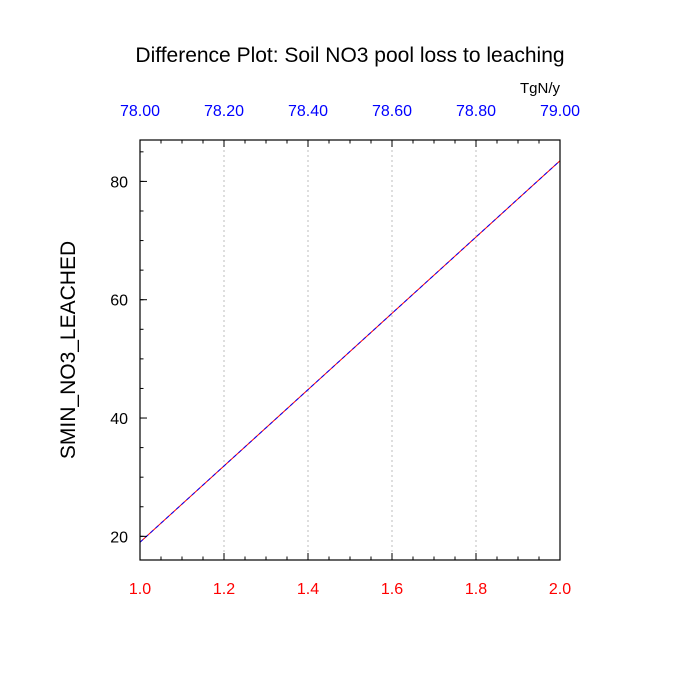  I want to click on x-tick-label-bottom: 1.6, so click(392, 589).